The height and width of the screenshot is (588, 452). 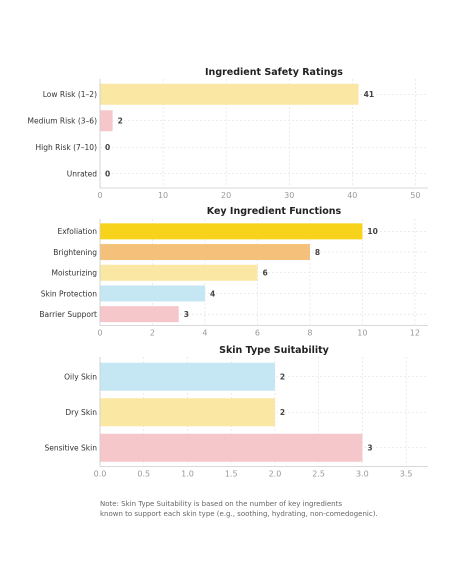 What do you see at coordinates (415, 195) in the screenshot?
I see `x-tick-label: 50` at bounding box center [415, 195].